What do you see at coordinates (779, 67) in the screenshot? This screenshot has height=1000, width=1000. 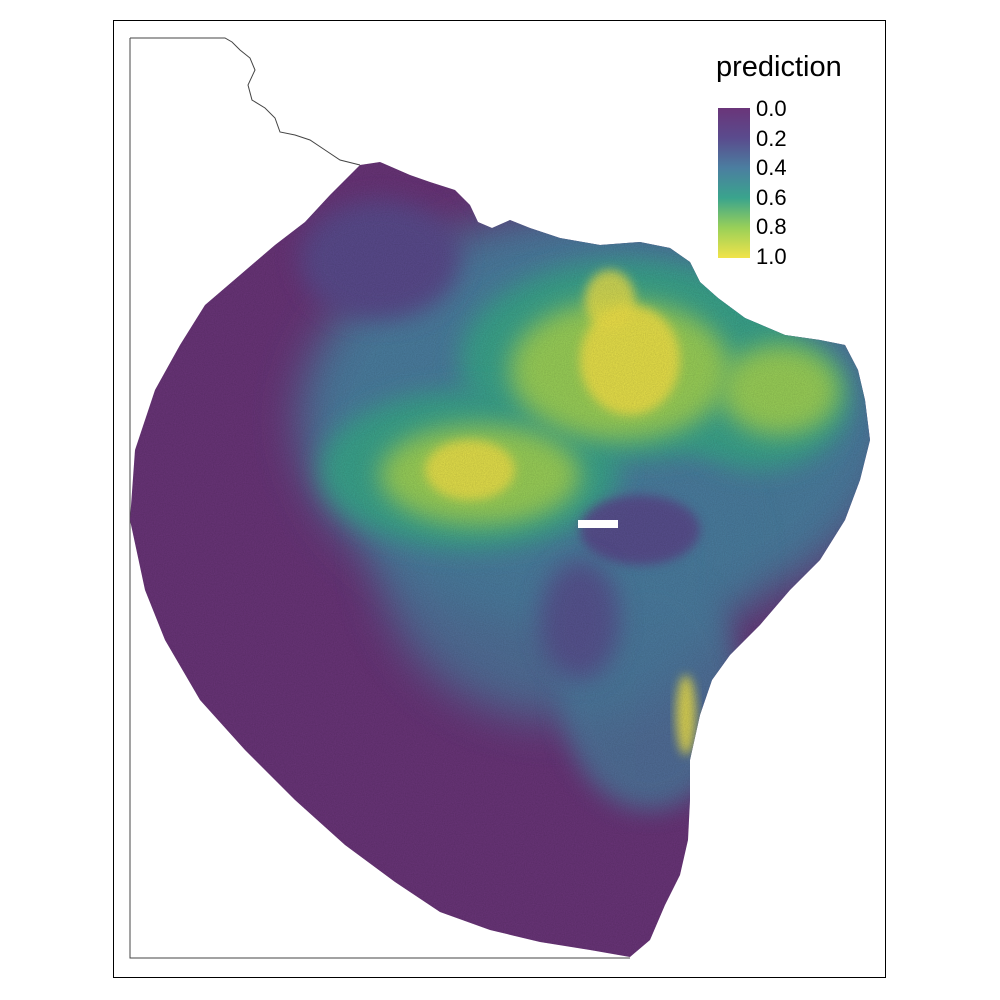 I see `legend-title: prediction` at bounding box center [779, 67].